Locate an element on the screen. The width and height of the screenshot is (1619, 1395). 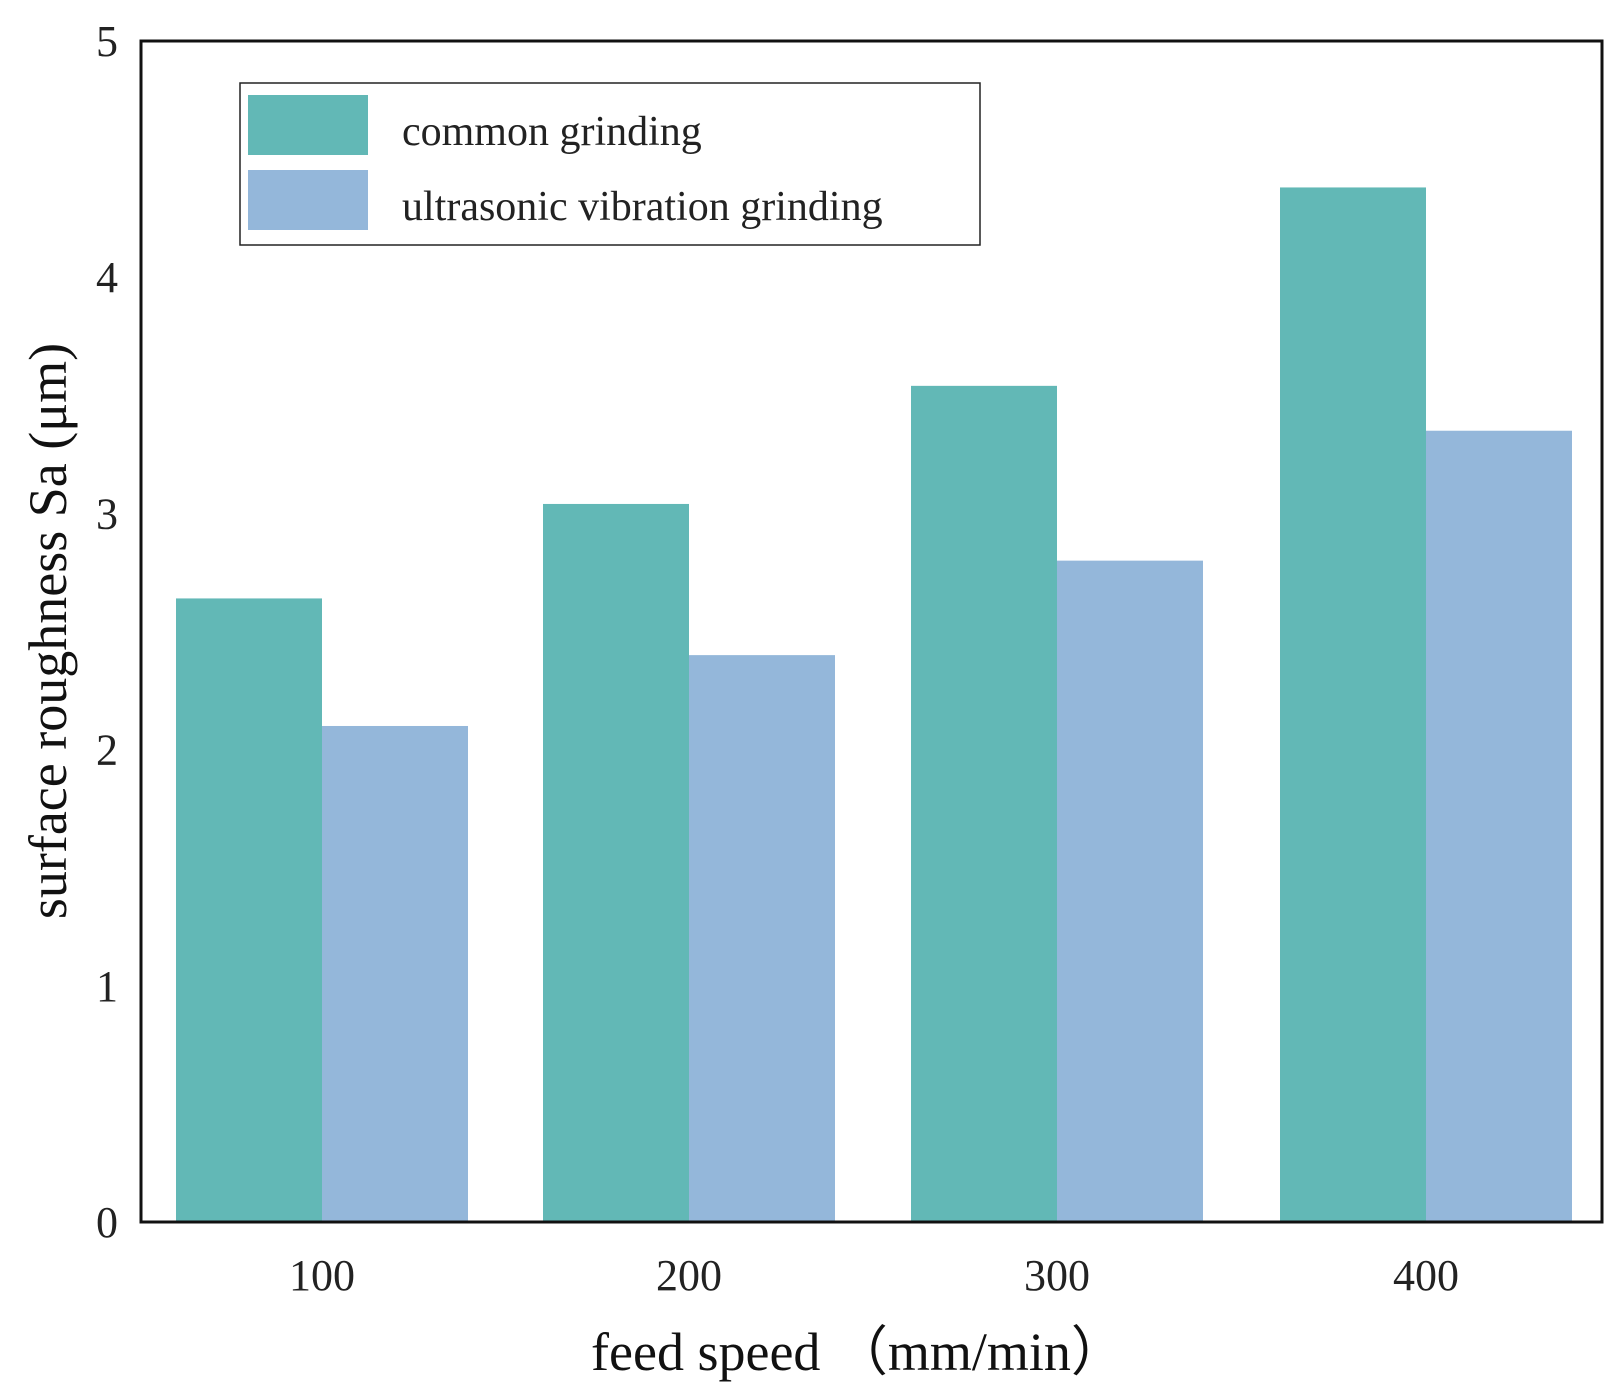
x-tick-label: 300 is located at coordinates (1057, 1275).